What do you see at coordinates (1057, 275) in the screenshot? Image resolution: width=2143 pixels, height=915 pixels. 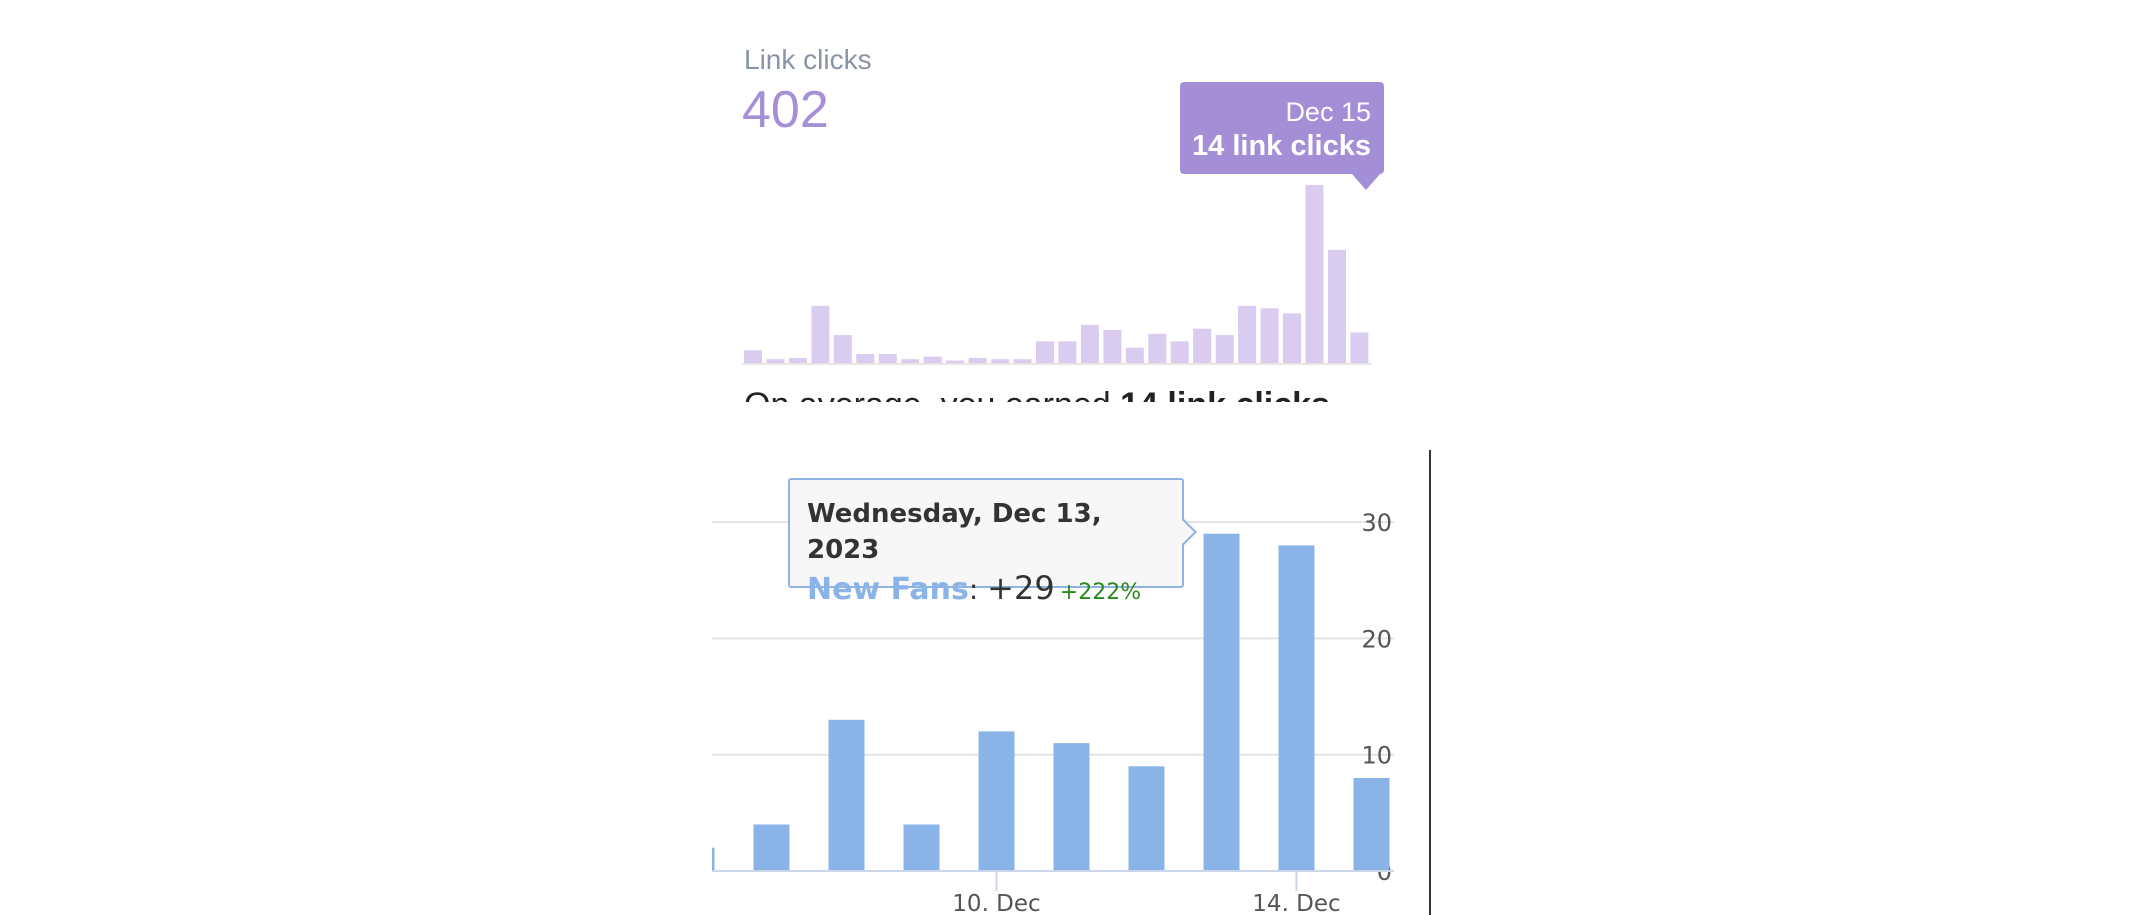 I see `link-clicks-chart` at bounding box center [1057, 275].